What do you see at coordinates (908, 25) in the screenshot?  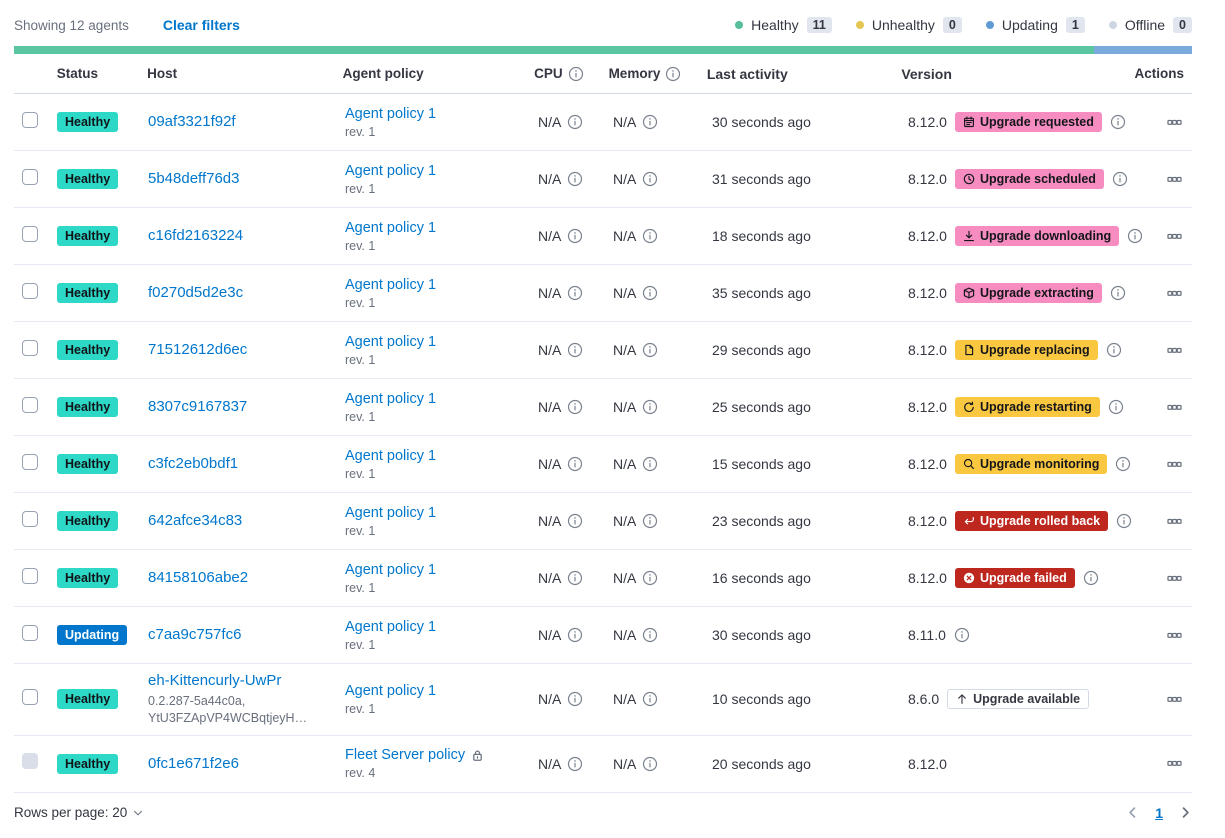 I see `legend-item-unhealthy: Unhealthy 0` at bounding box center [908, 25].